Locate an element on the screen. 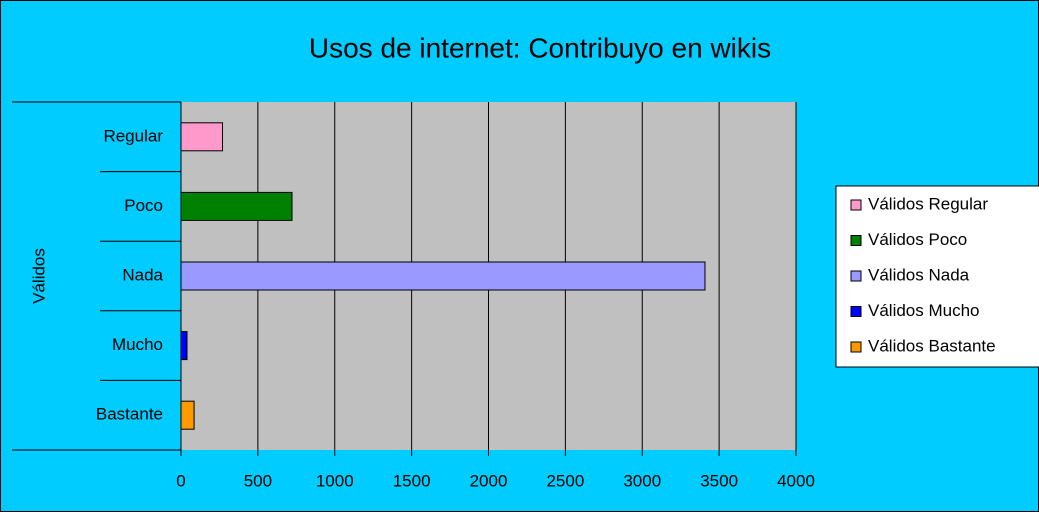 The width and height of the screenshot is (1039, 512). legend-label: Válidos Poco is located at coordinates (917, 239).